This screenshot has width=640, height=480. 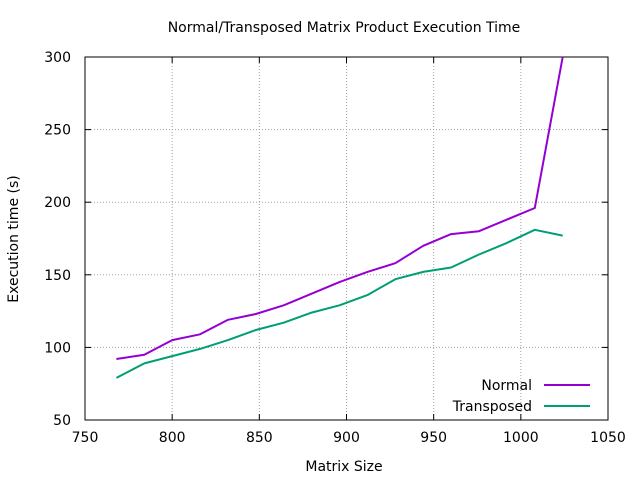 What do you see at coordinates (521, 438) in the screenshot?
I see `x-tick-label: 1000` at bounding box center [521, 438].